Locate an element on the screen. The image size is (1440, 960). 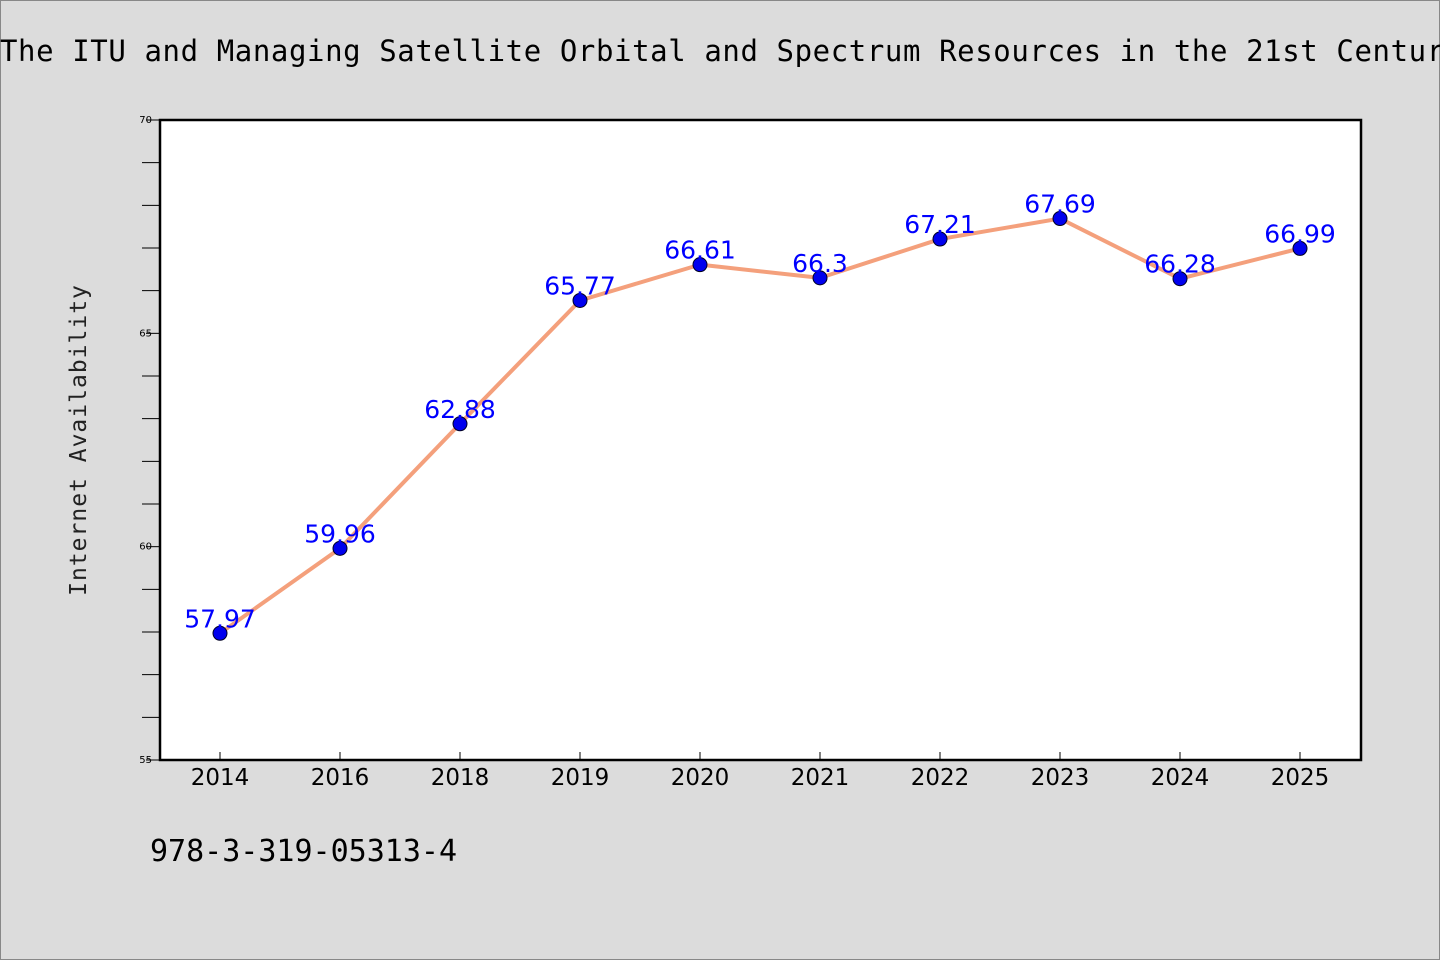
x-axis: 2014 2016 2018 2019 2020 2021 2022 2023 2024 2025 is located at coordinates (760, 771).